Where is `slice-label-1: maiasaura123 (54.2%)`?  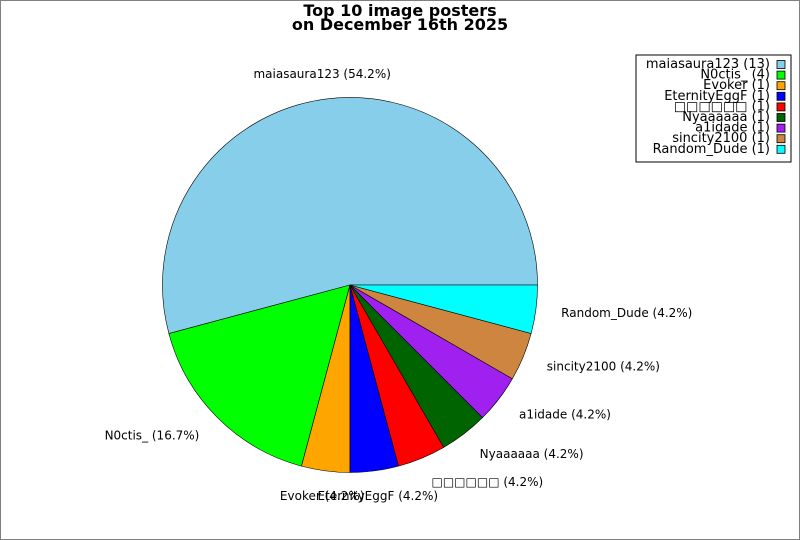 slice-label-1: maiasaura123 (54.2%) is located at coordinates (321, 74).